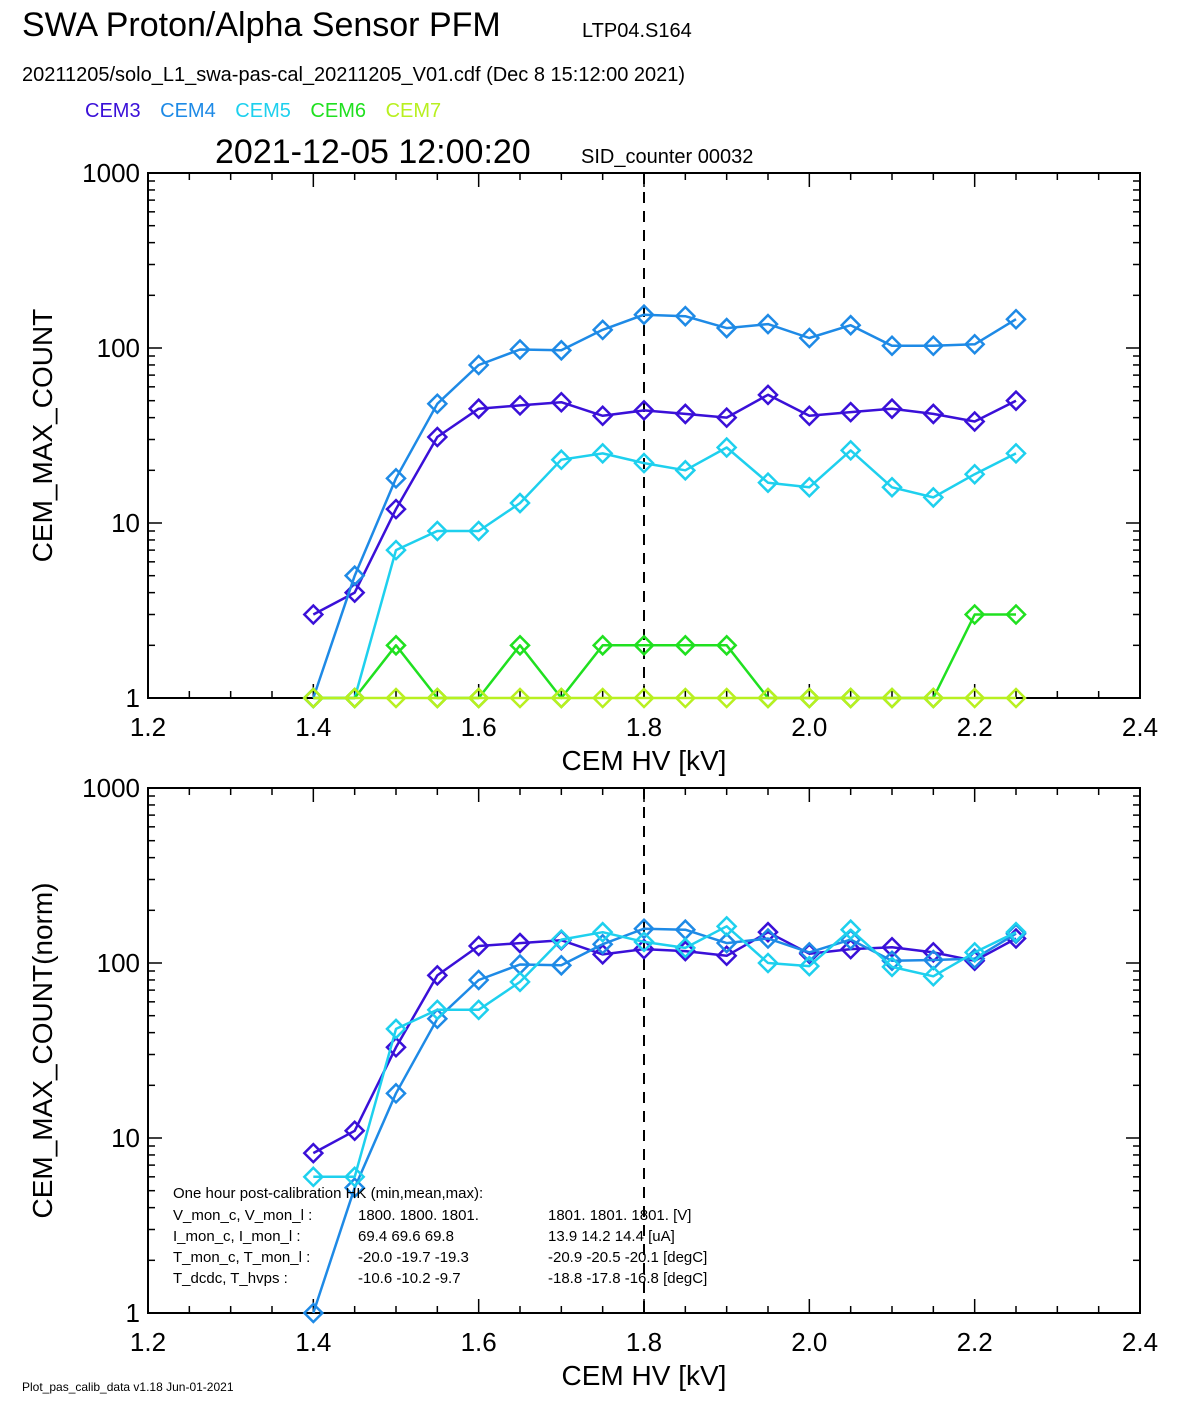  What do you see at coordinates (313, 1342) in the screenshot?
I see `x-tick-label: 1.4` at bounding box center [313, 1342].